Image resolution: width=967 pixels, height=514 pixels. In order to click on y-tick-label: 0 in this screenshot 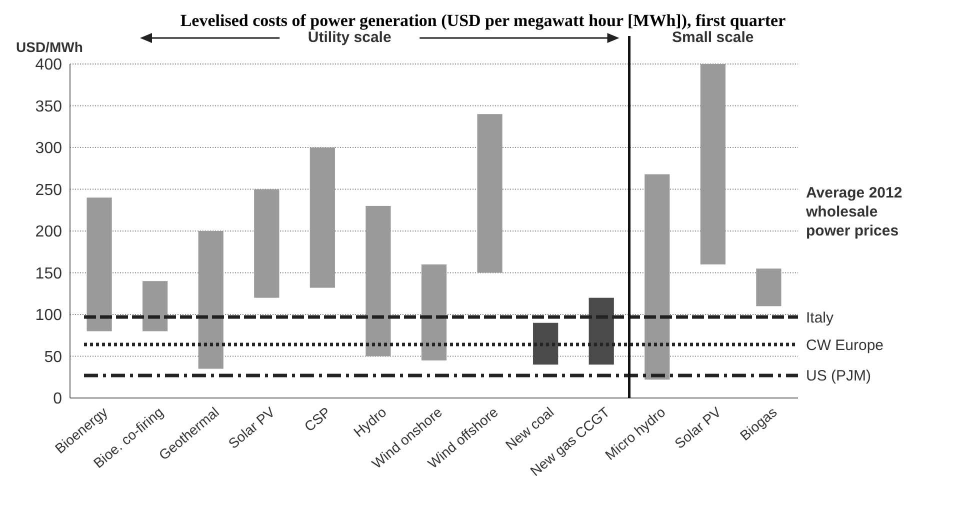, I will do `click(57, 399)`.